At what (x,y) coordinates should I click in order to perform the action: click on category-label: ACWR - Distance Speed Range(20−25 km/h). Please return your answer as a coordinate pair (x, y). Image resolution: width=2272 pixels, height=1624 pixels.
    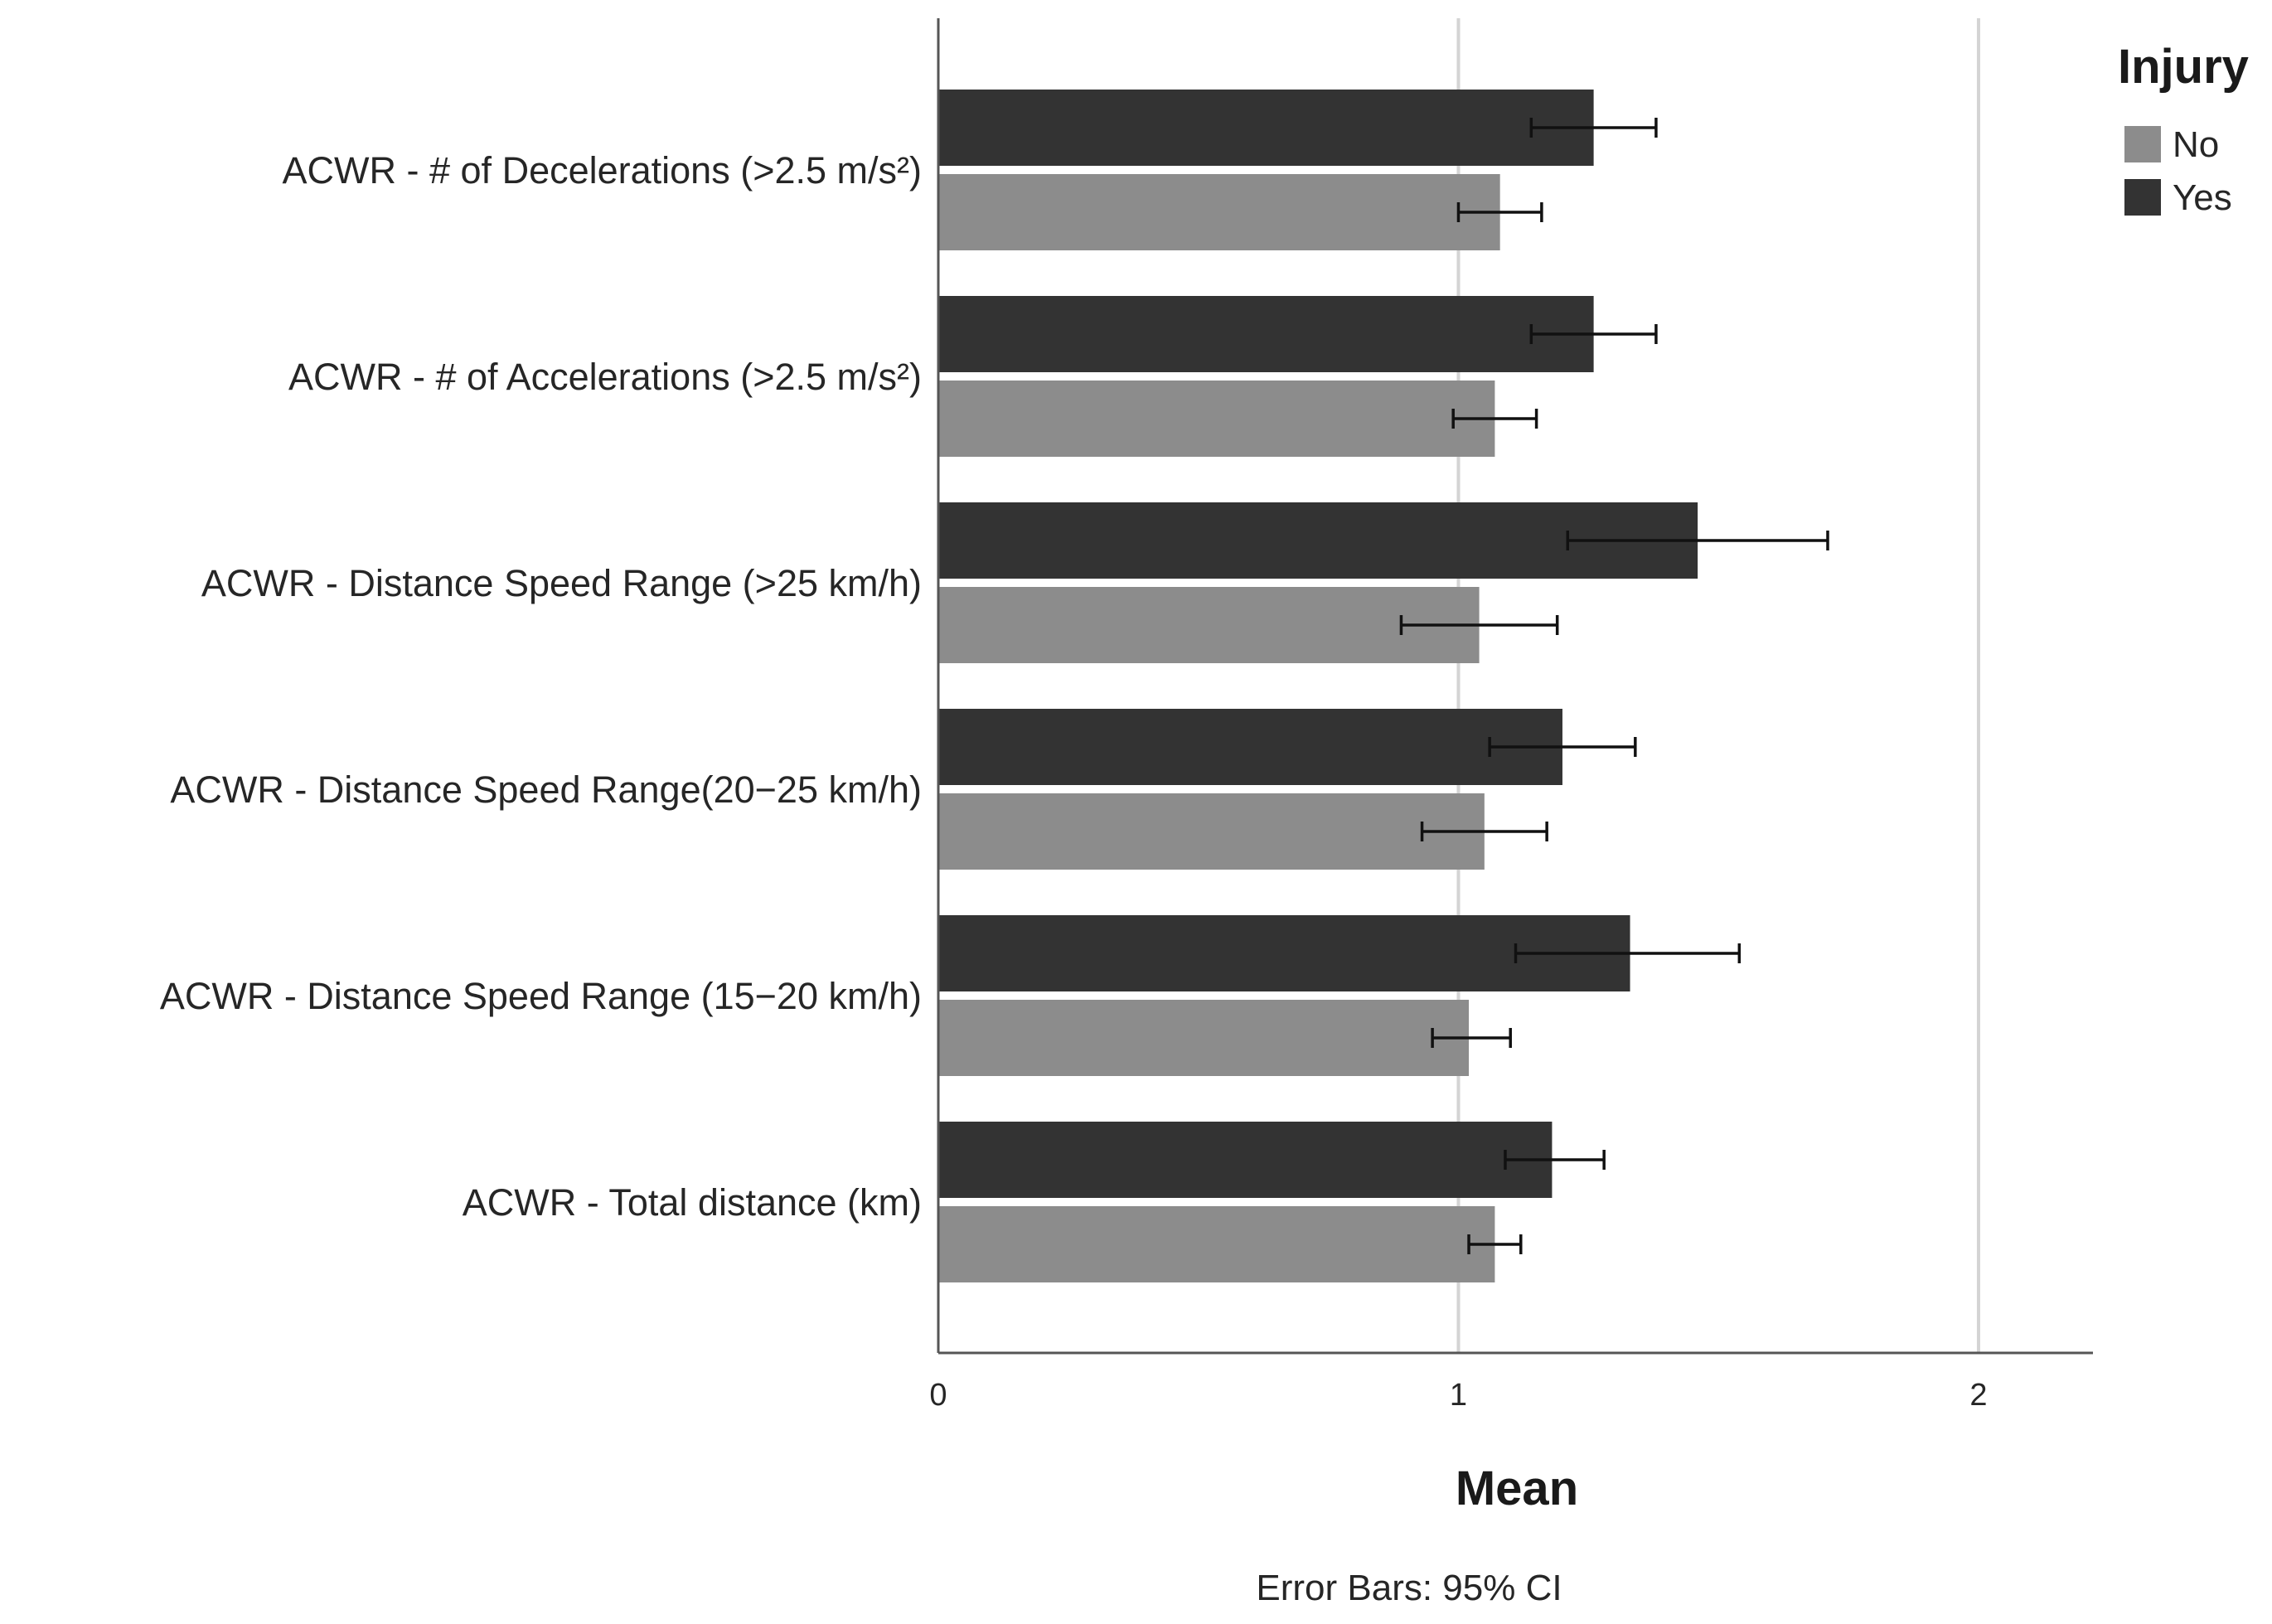
    Looking at the image, I should click on (546, 789).